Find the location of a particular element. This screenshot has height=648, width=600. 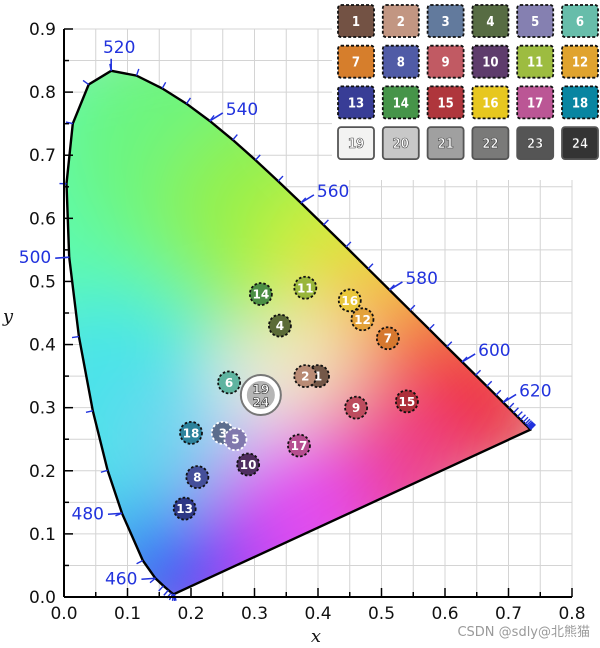

color-point-label: 14 is located at coordinates (260, 295).